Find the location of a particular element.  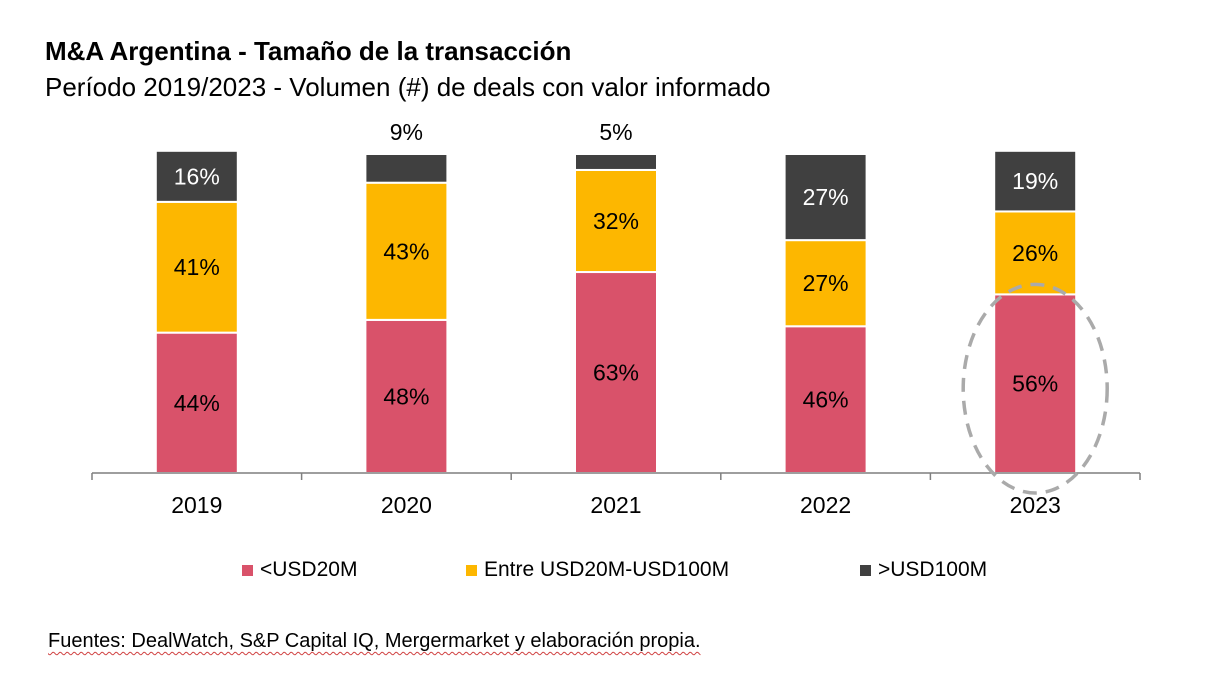

x-tick-label-2021: 2021 is located at coordinates (615, 505).